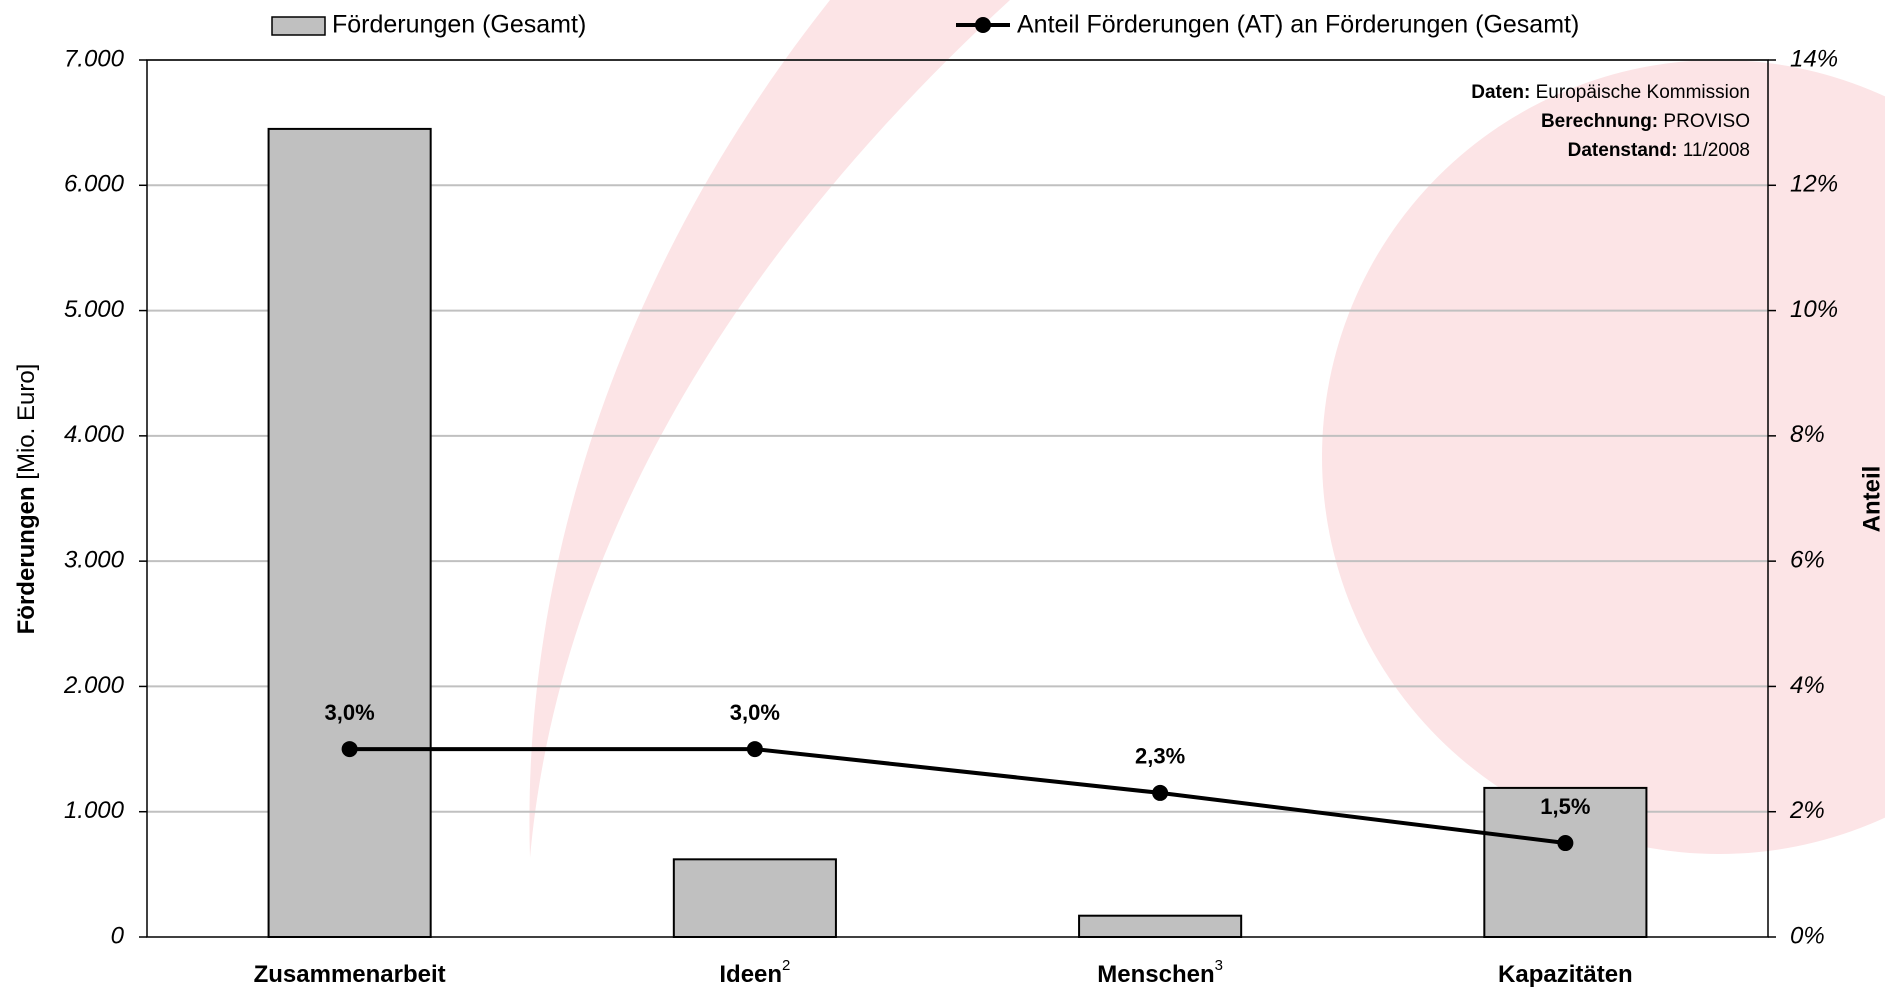  Describe the element at coordinates (94, 810) in the screenshot. I see `y-tick-label: 1.000` at that location.